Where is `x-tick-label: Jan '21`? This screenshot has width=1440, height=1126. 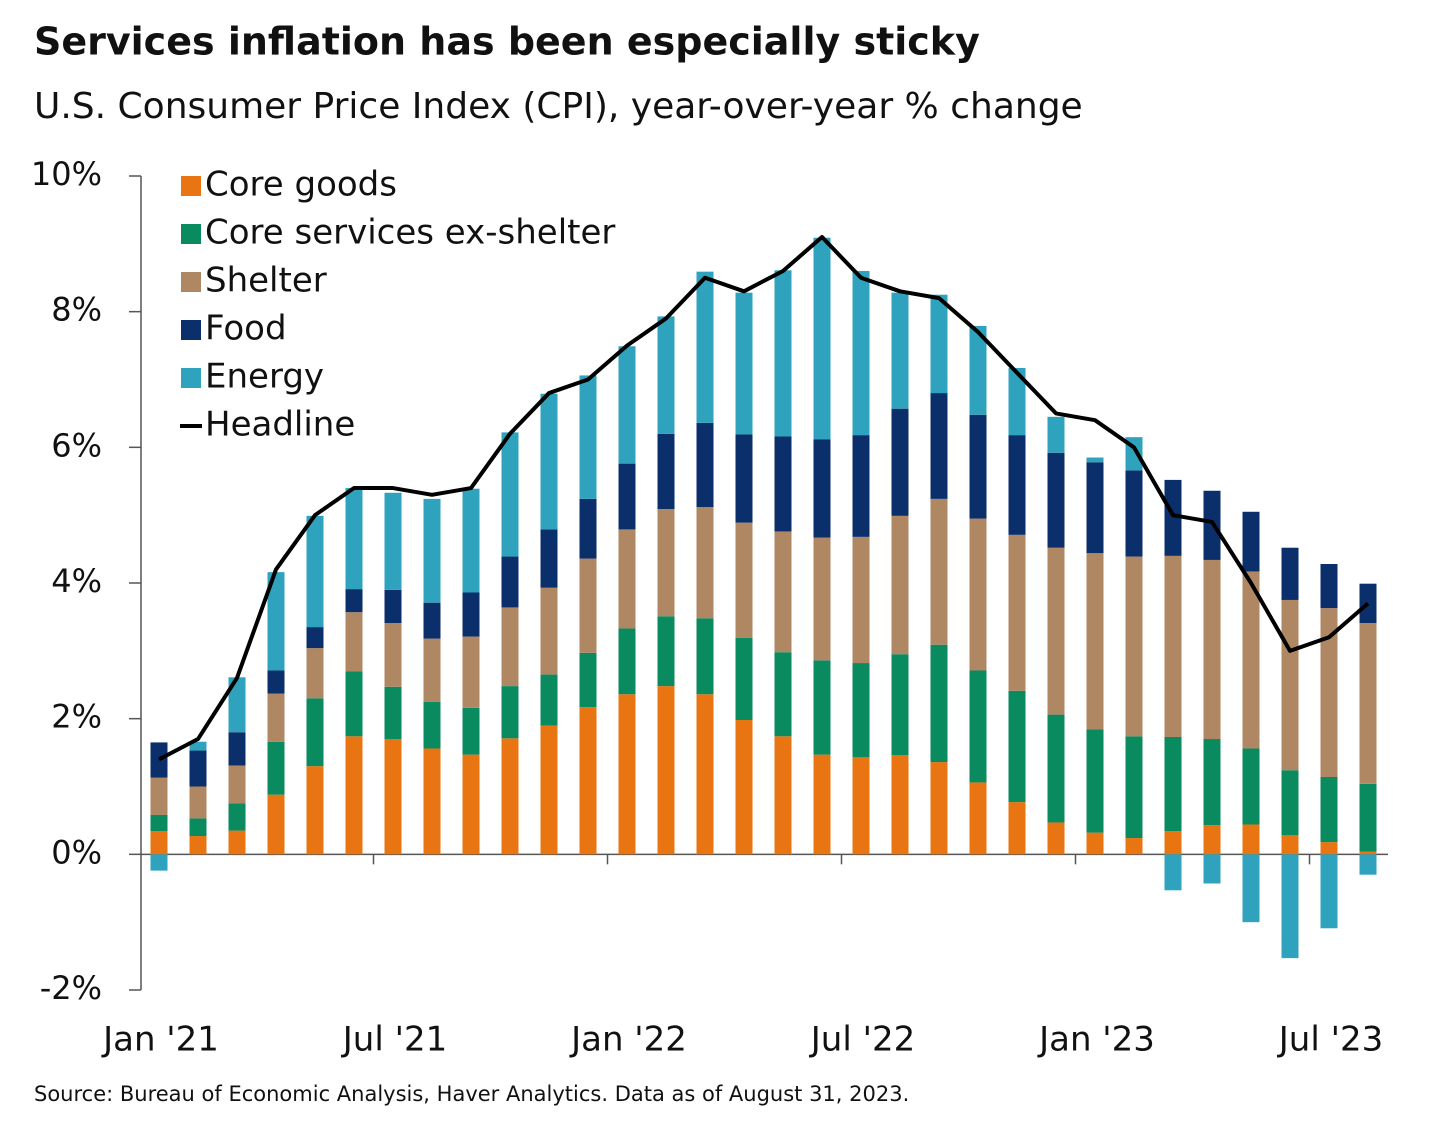
x-tick-label: Jan '21 is located at coordinates (160, 1040).